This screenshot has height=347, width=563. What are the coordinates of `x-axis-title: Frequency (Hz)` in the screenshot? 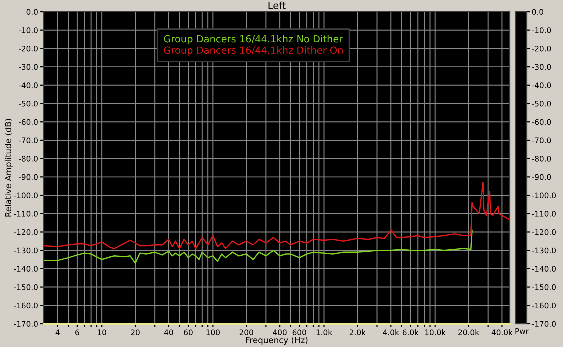 It's located at (277, 341).